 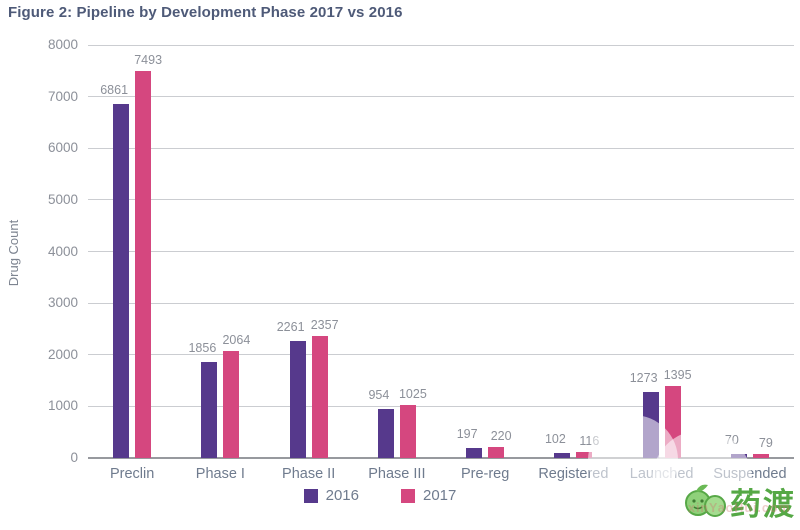 I want to click on value-label: 2357, so click(x=324, y=325).